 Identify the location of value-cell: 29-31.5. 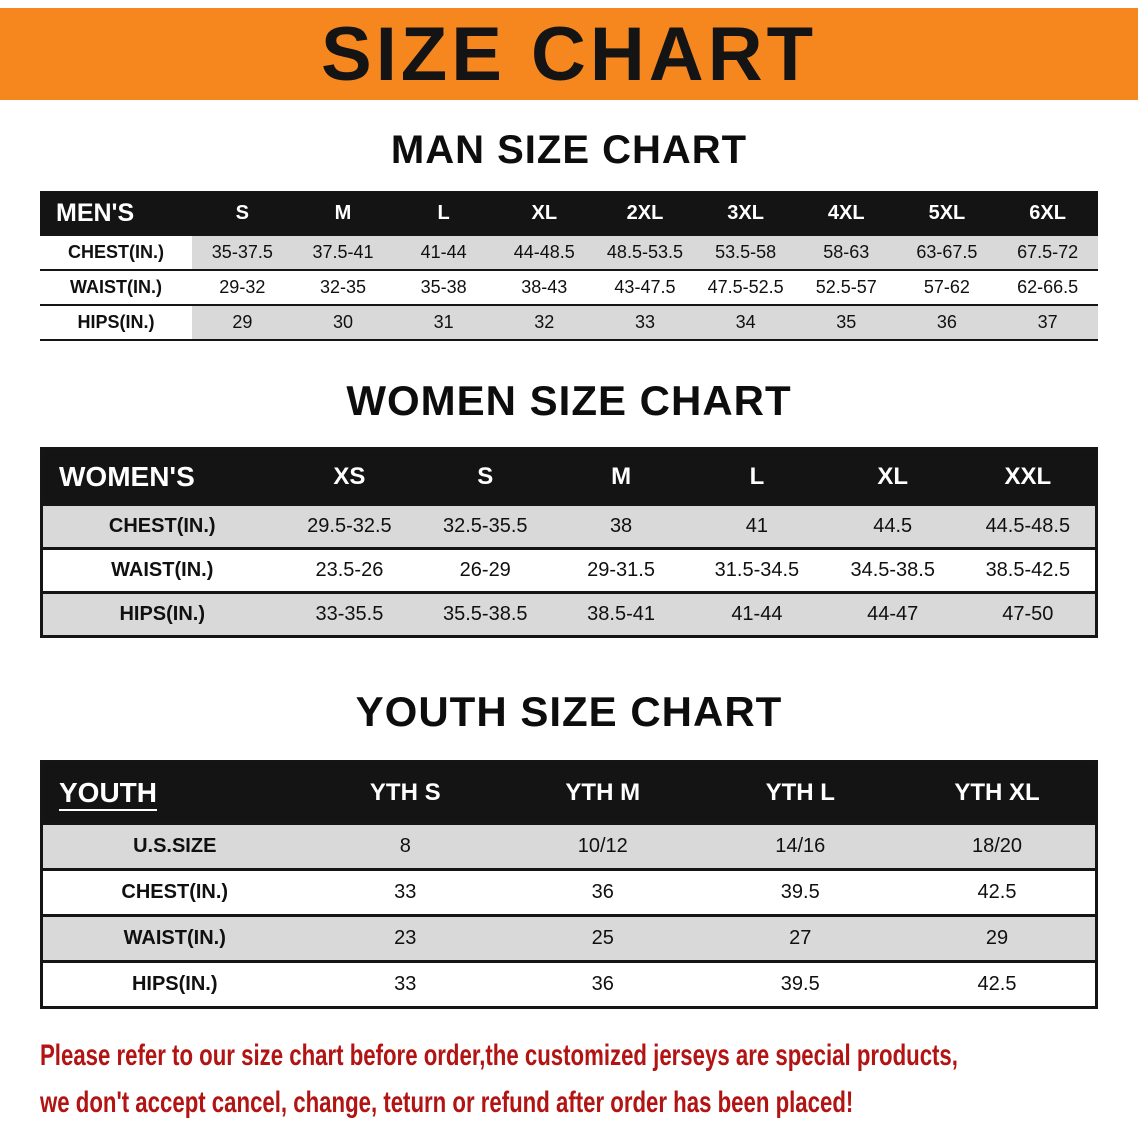
(621, 570).